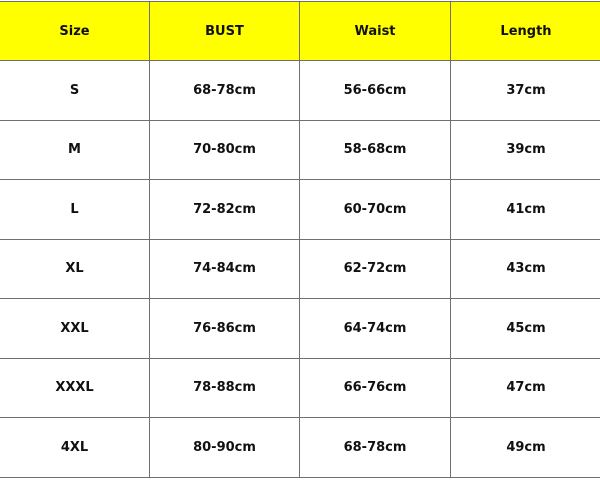  I want to click on size-cell: 4XL, so click(75, 447).